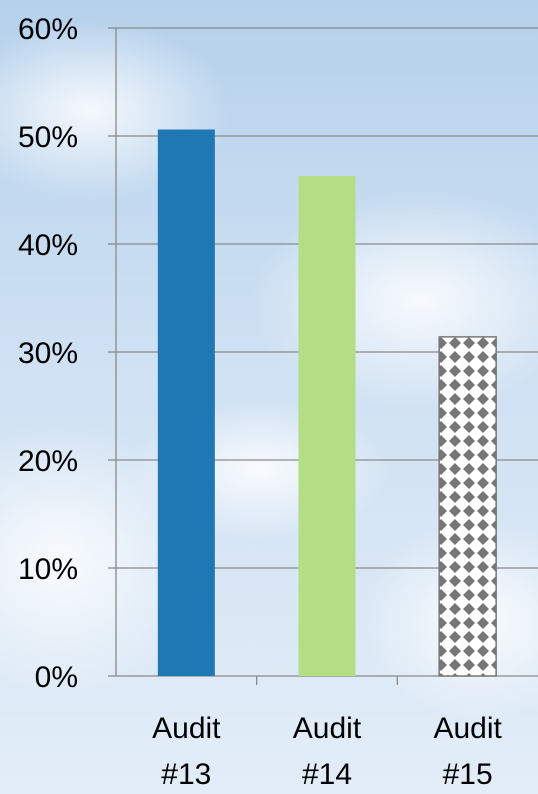 This screenshot has height=794, width=538. What do you see at coordinates (468, 774) in the screenshot?
I see `x-category-label: #15` at bounding box center [468, 774].